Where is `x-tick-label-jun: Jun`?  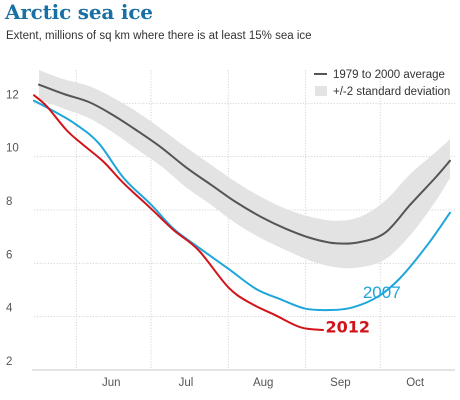 x-tick-label-jun: Jun is located at coordinates (111, 383).